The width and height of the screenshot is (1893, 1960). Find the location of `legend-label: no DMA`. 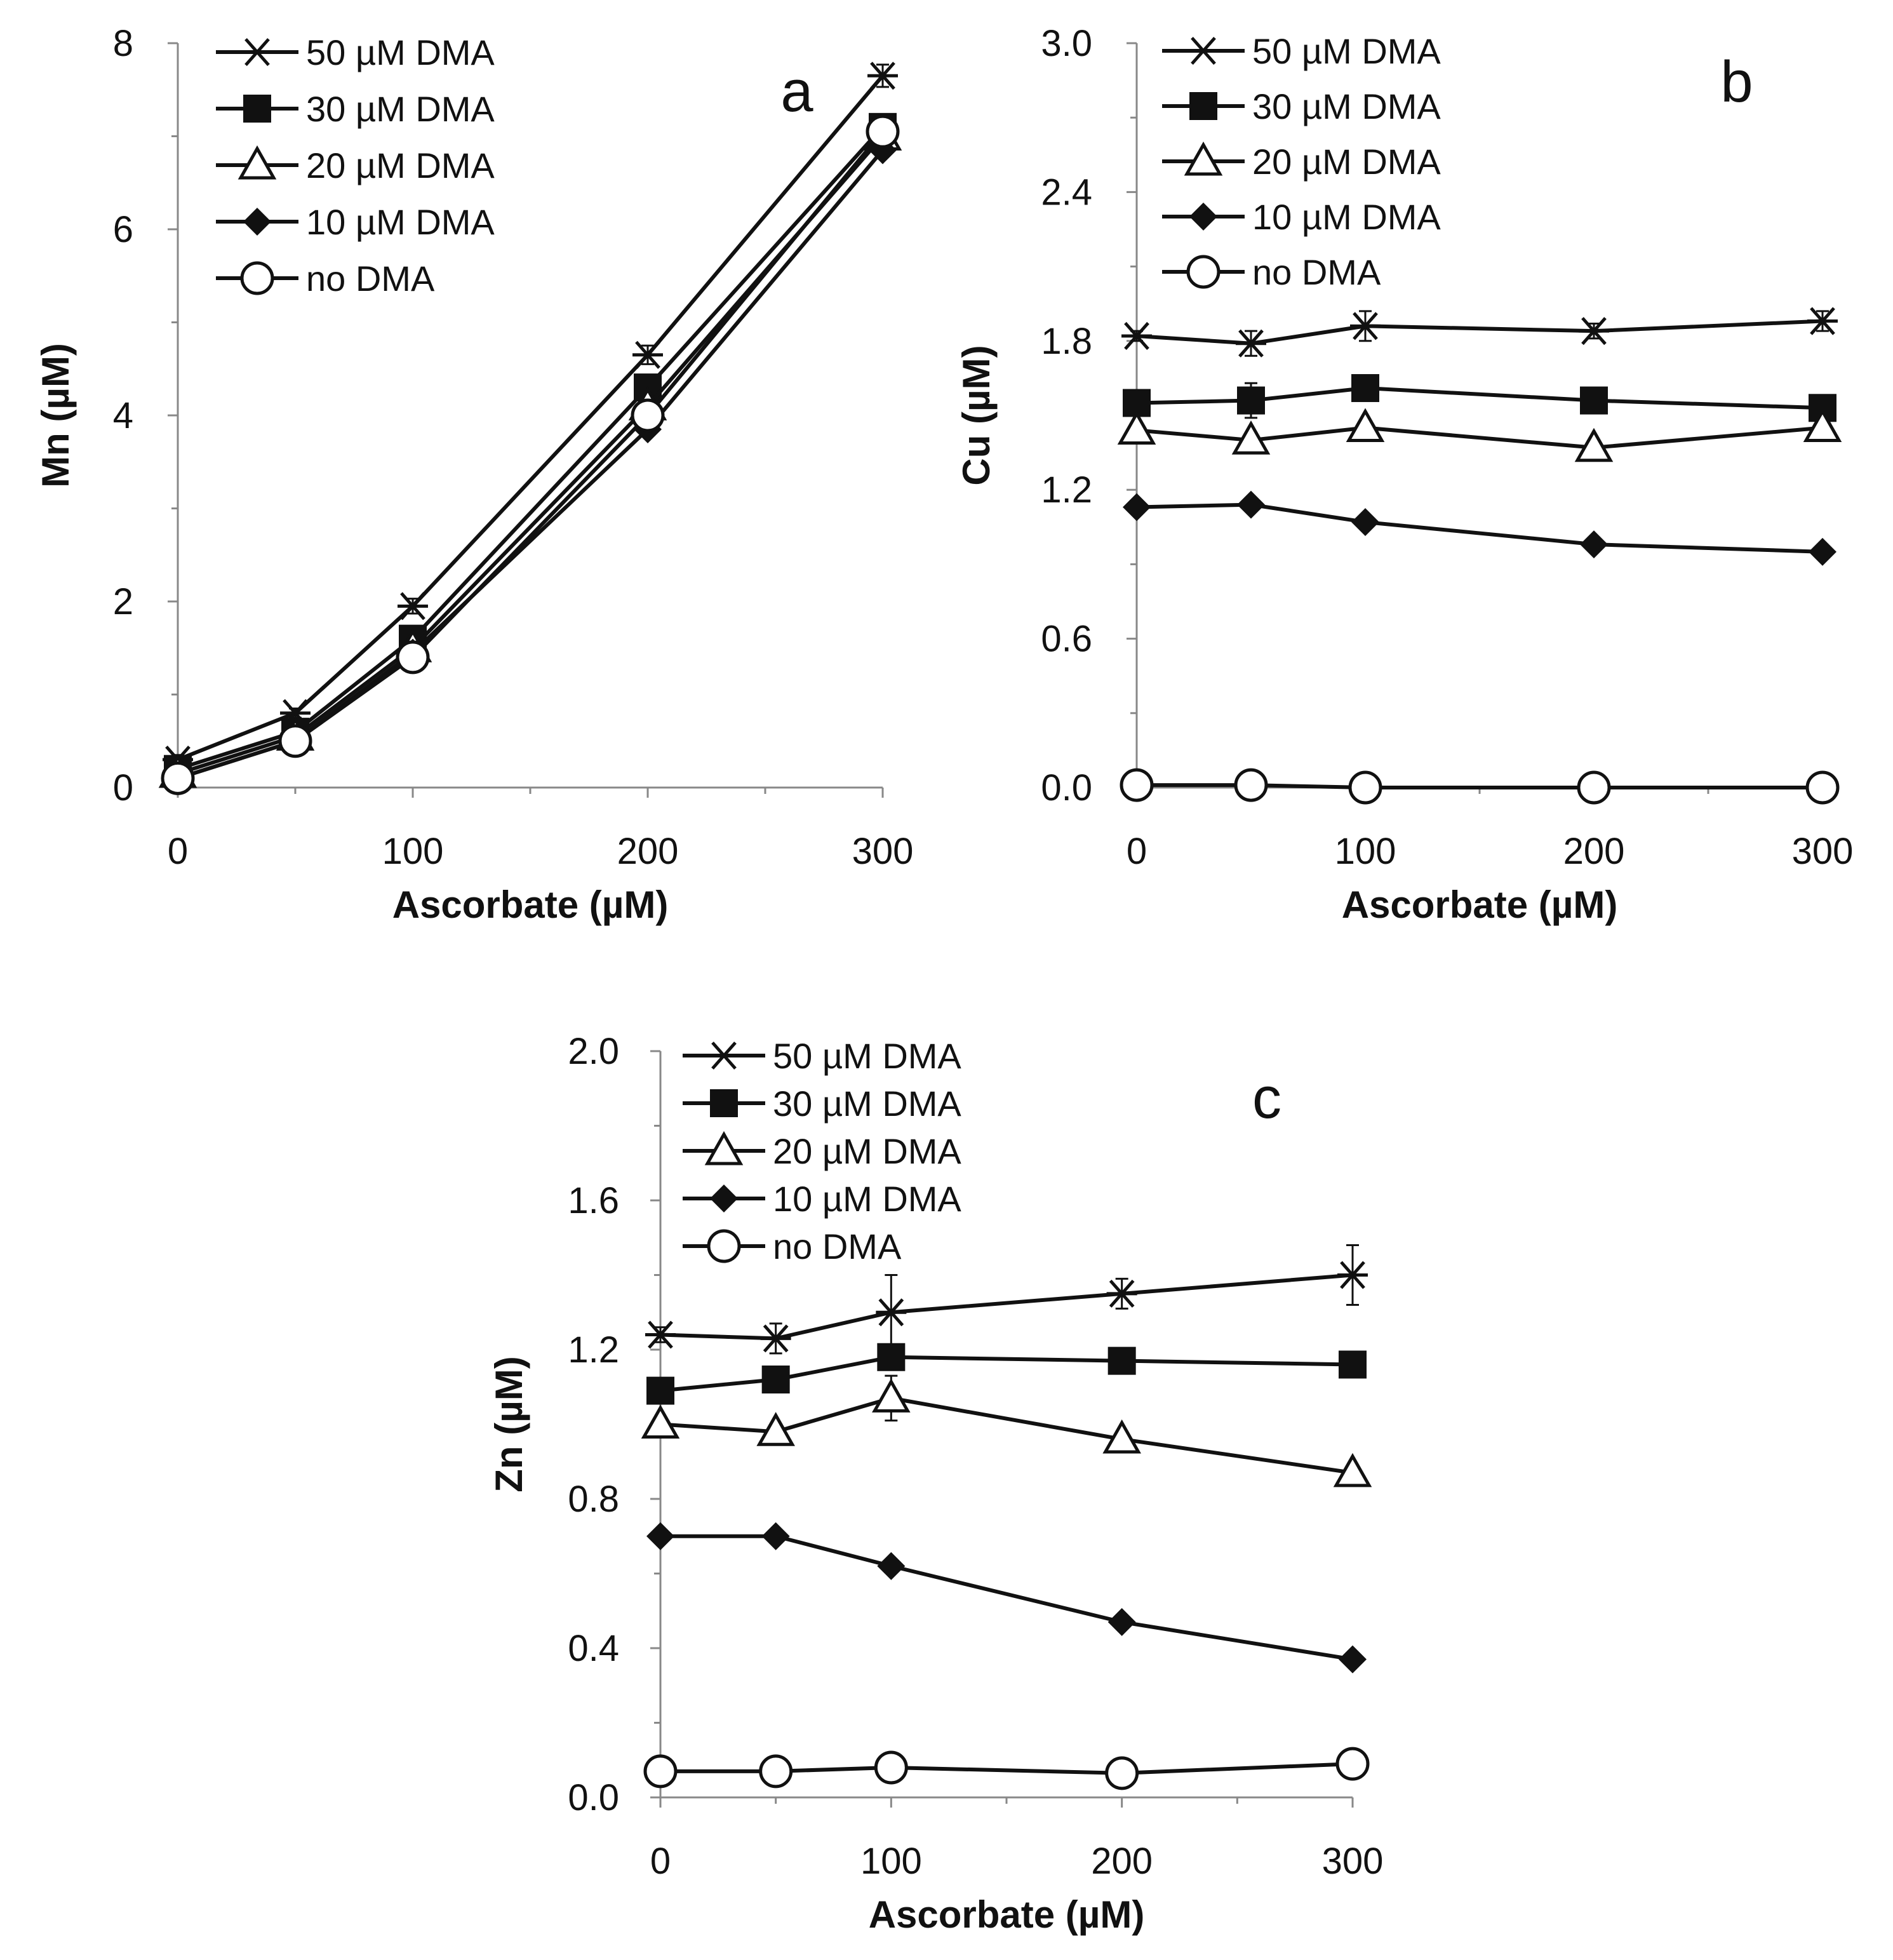

legend-label: no DMA is located at coordinates (1316, 272).